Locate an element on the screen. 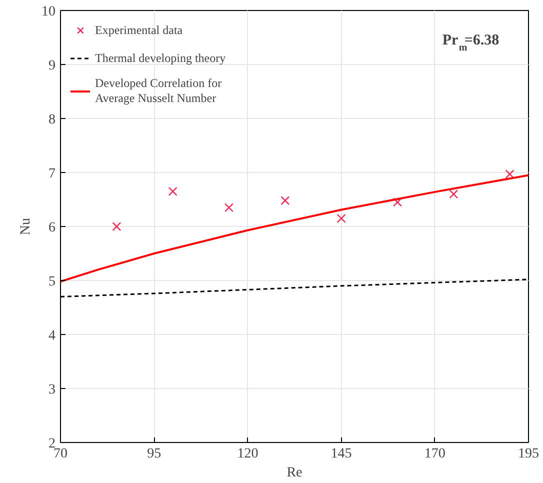 Image resolution: width=543 pixels, height=483 pixels. legend-label: Thermal developing theory is located at coordinates (160, 58).